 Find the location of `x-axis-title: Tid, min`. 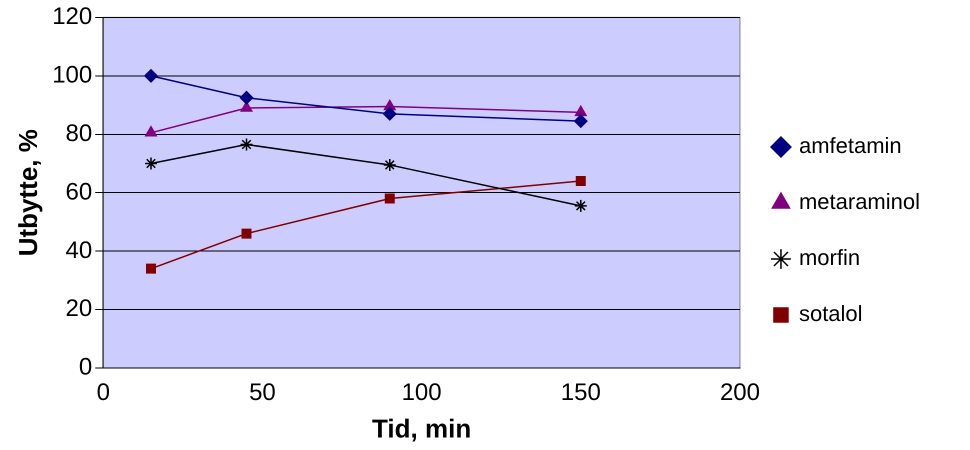

x-axis-title: Tid, min is located at coordinates (422, 429).